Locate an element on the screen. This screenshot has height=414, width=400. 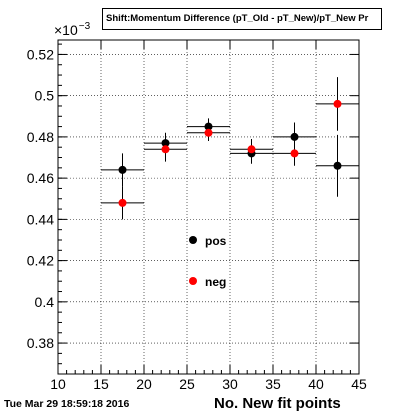
y-tick-label: 0.42 is located at coordinates (40, 261).